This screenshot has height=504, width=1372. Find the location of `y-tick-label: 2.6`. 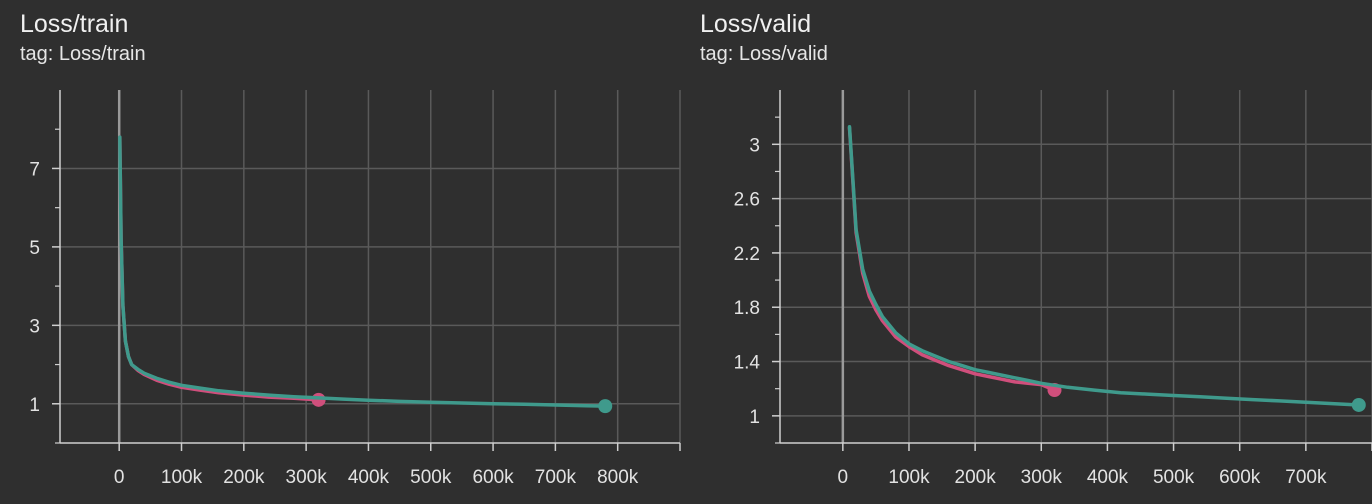

y-tick-label: 2.6 is located at coordinates (747, 200).